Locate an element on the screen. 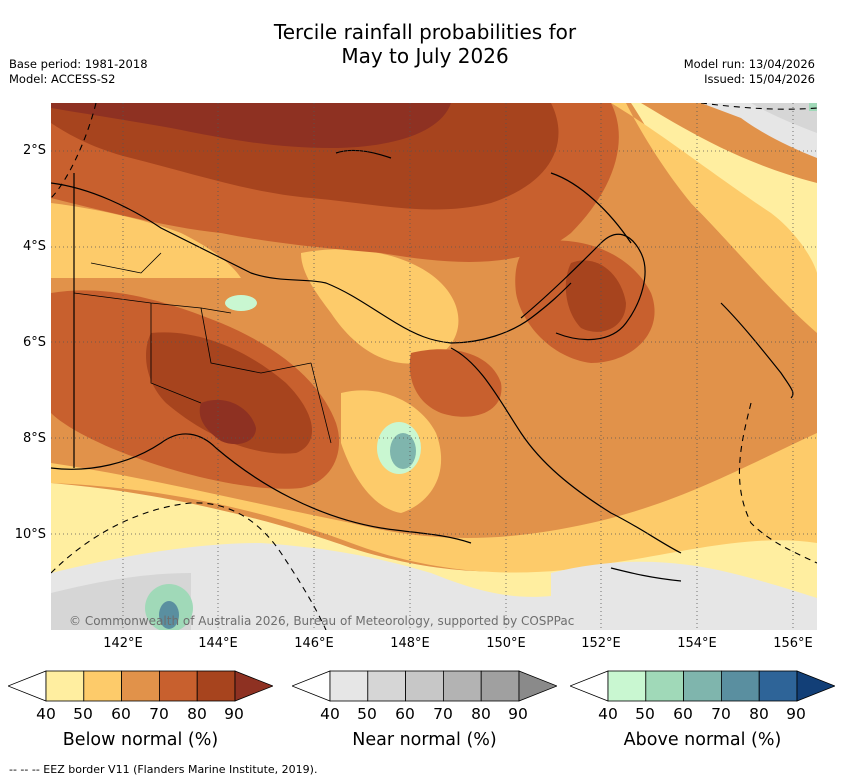 The width and height of the screenshot is (850, 781). lon-tick-152e: 152°E is located at coordinates (601, 643).